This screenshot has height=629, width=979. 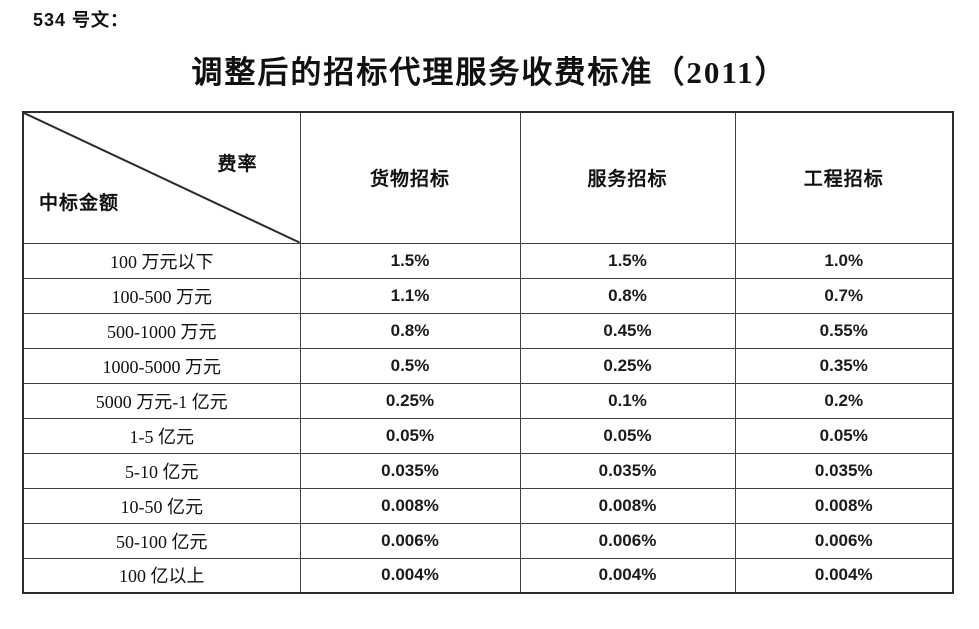 I want to click on table-row: 100-500 万元 1.1% 0.8% 0.7%, so click(x=488, y=295).